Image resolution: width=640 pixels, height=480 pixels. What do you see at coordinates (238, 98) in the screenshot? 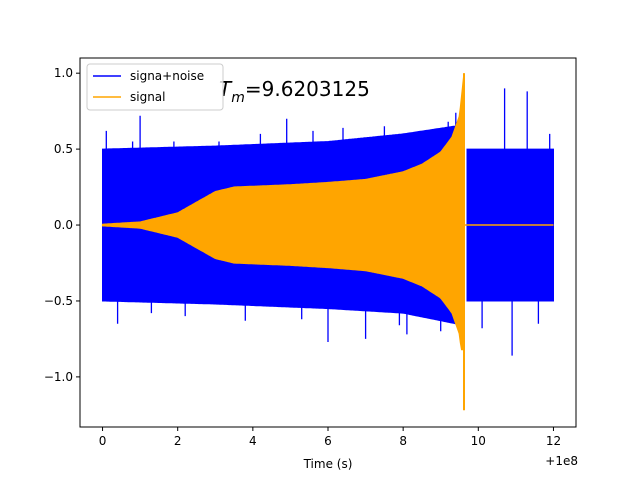
I see `annotation-subscript: m` at bounding box center [238, 98].